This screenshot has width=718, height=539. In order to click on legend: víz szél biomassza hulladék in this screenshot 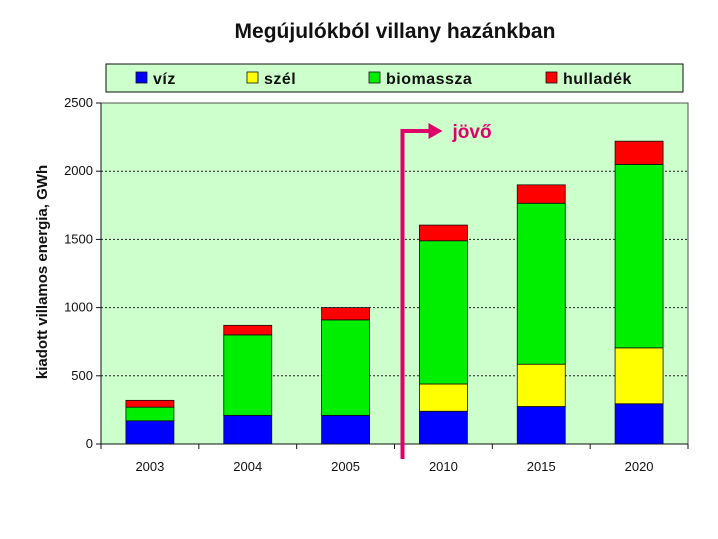, I will do `click(394, 78)`.